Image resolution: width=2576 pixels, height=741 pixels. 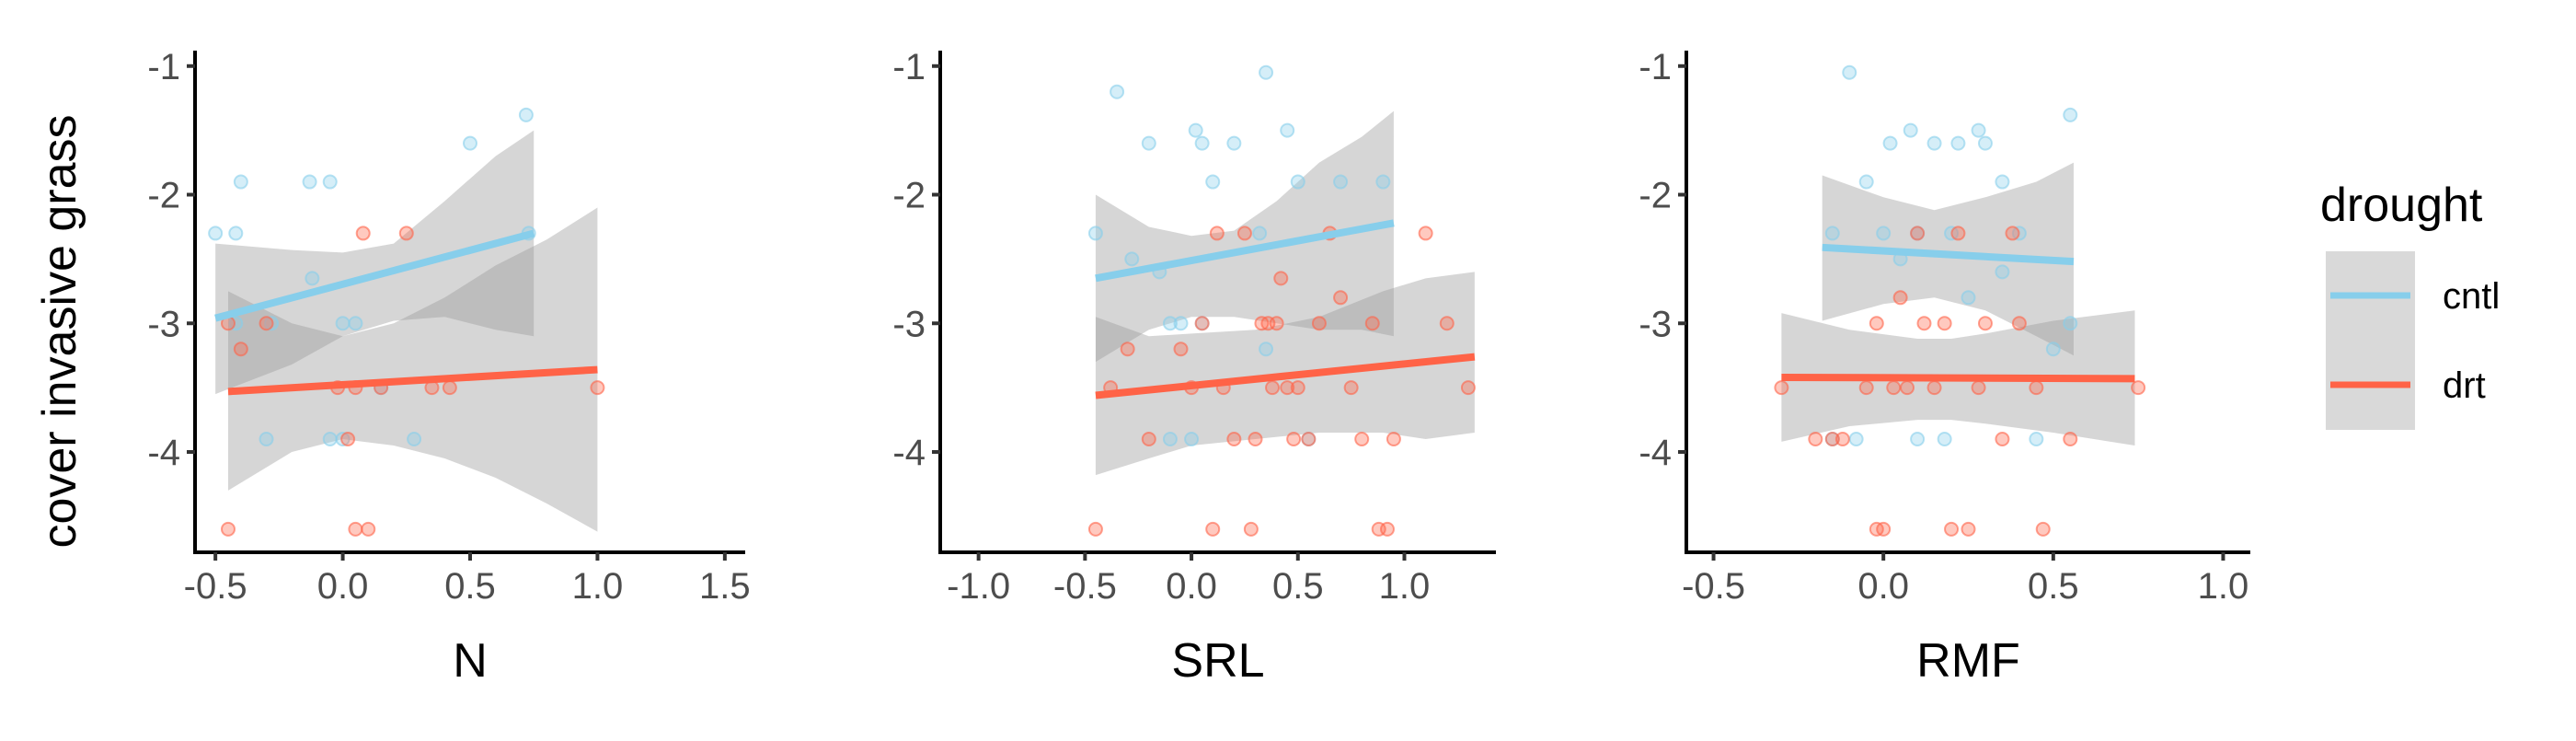 What do you see at coordinates (909, 324) in the screenshot?
I see `y-tick-label: -3` at bounding box center [909, 324].